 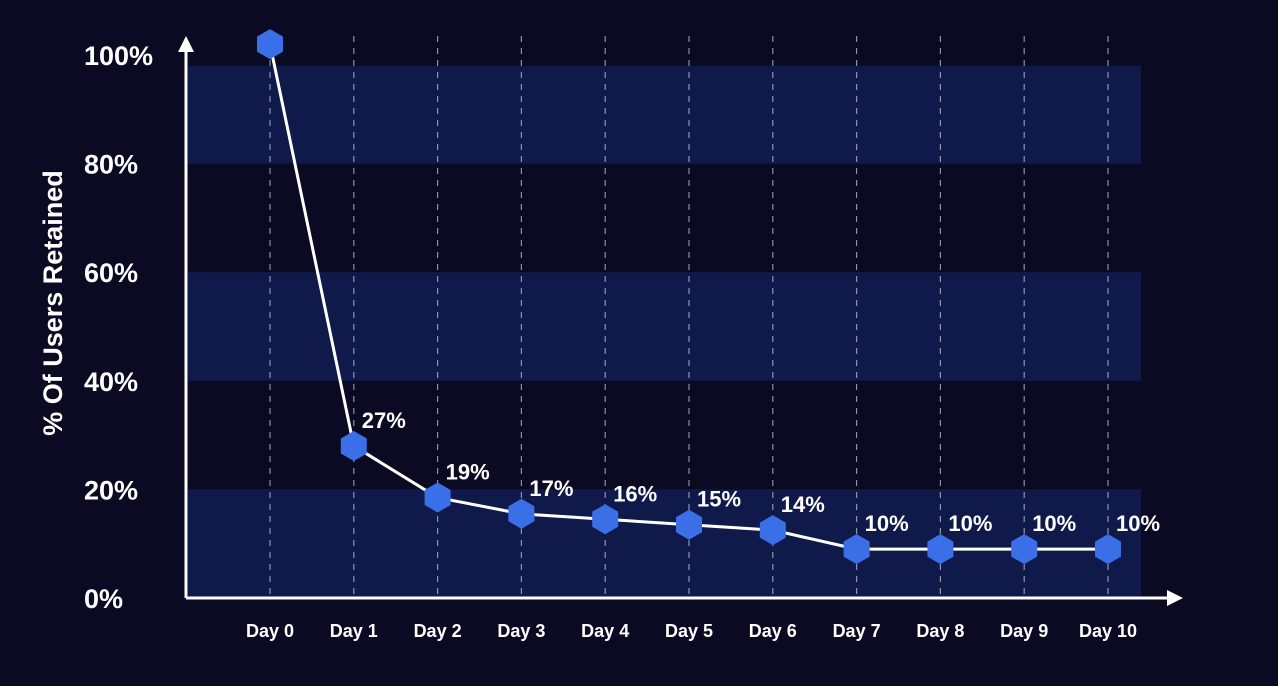 I want to click on x-axis-arrow, so click(x=1175, y=598).